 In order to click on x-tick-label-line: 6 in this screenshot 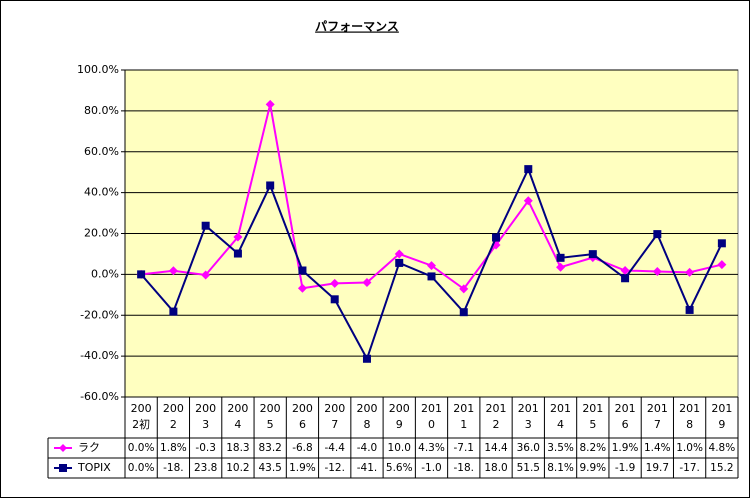, I will do `click(302, 424)`.